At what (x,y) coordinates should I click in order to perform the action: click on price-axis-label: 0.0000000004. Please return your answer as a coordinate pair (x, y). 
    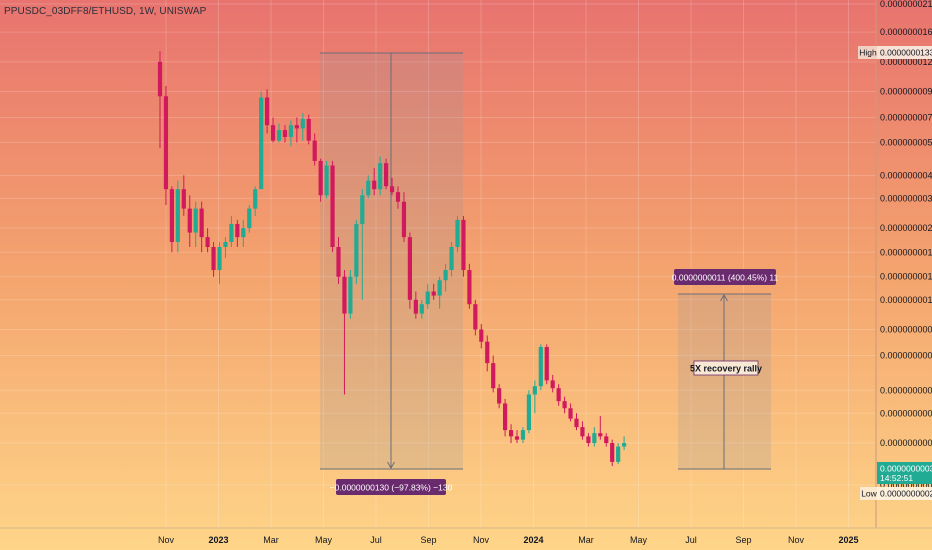
    Looking at the image, I should click on (906, 413).